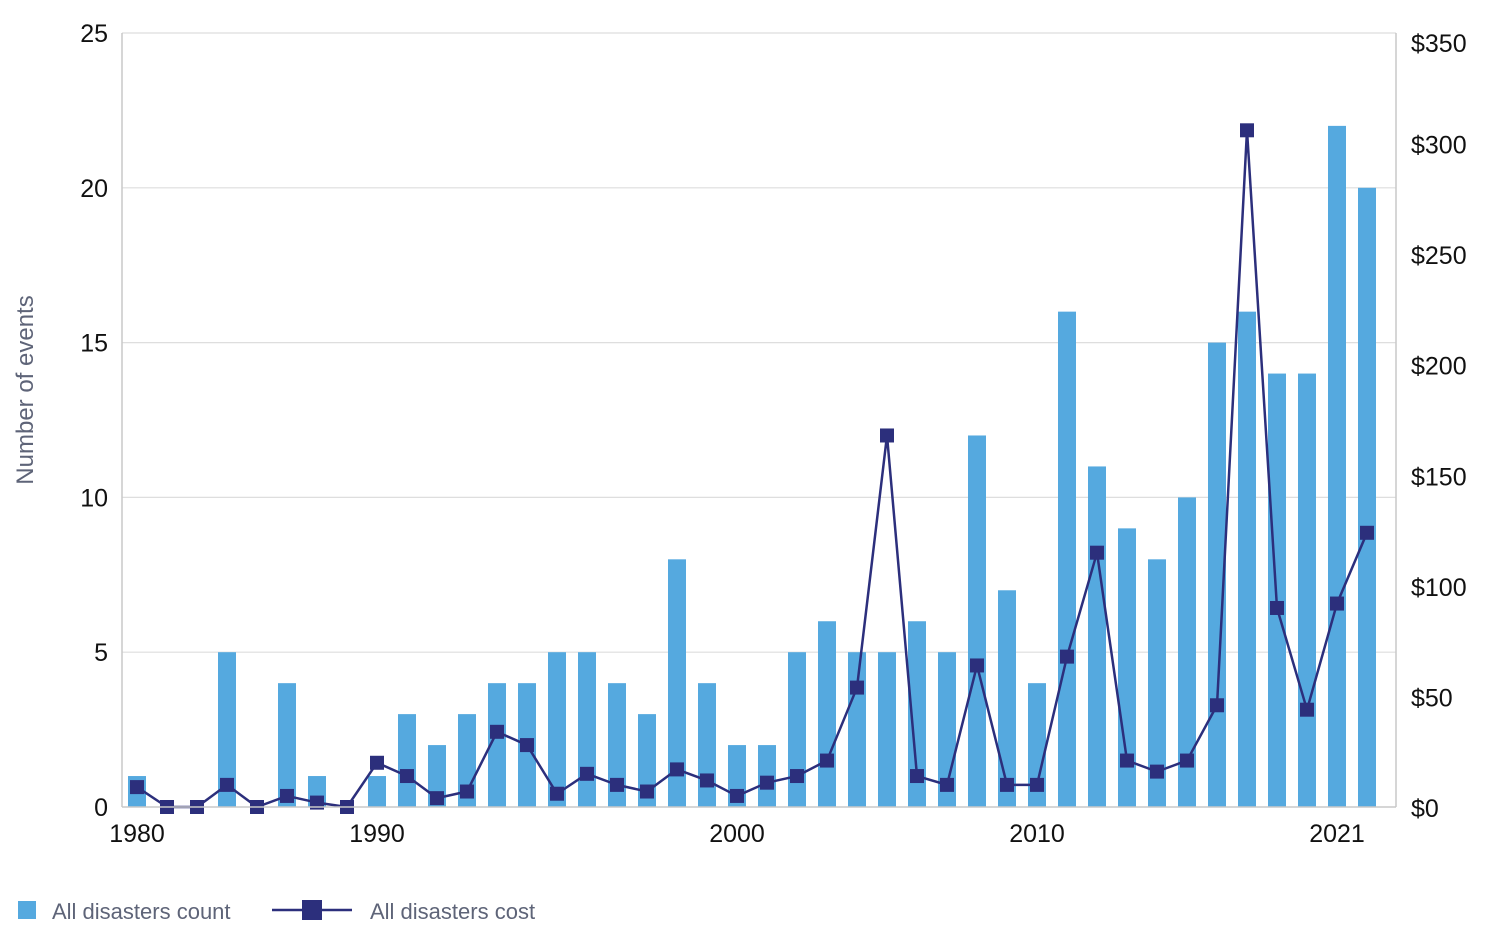  Describe the element at coordinates (1367, 497) in the screenshot. I see `bar-2021` at that location.